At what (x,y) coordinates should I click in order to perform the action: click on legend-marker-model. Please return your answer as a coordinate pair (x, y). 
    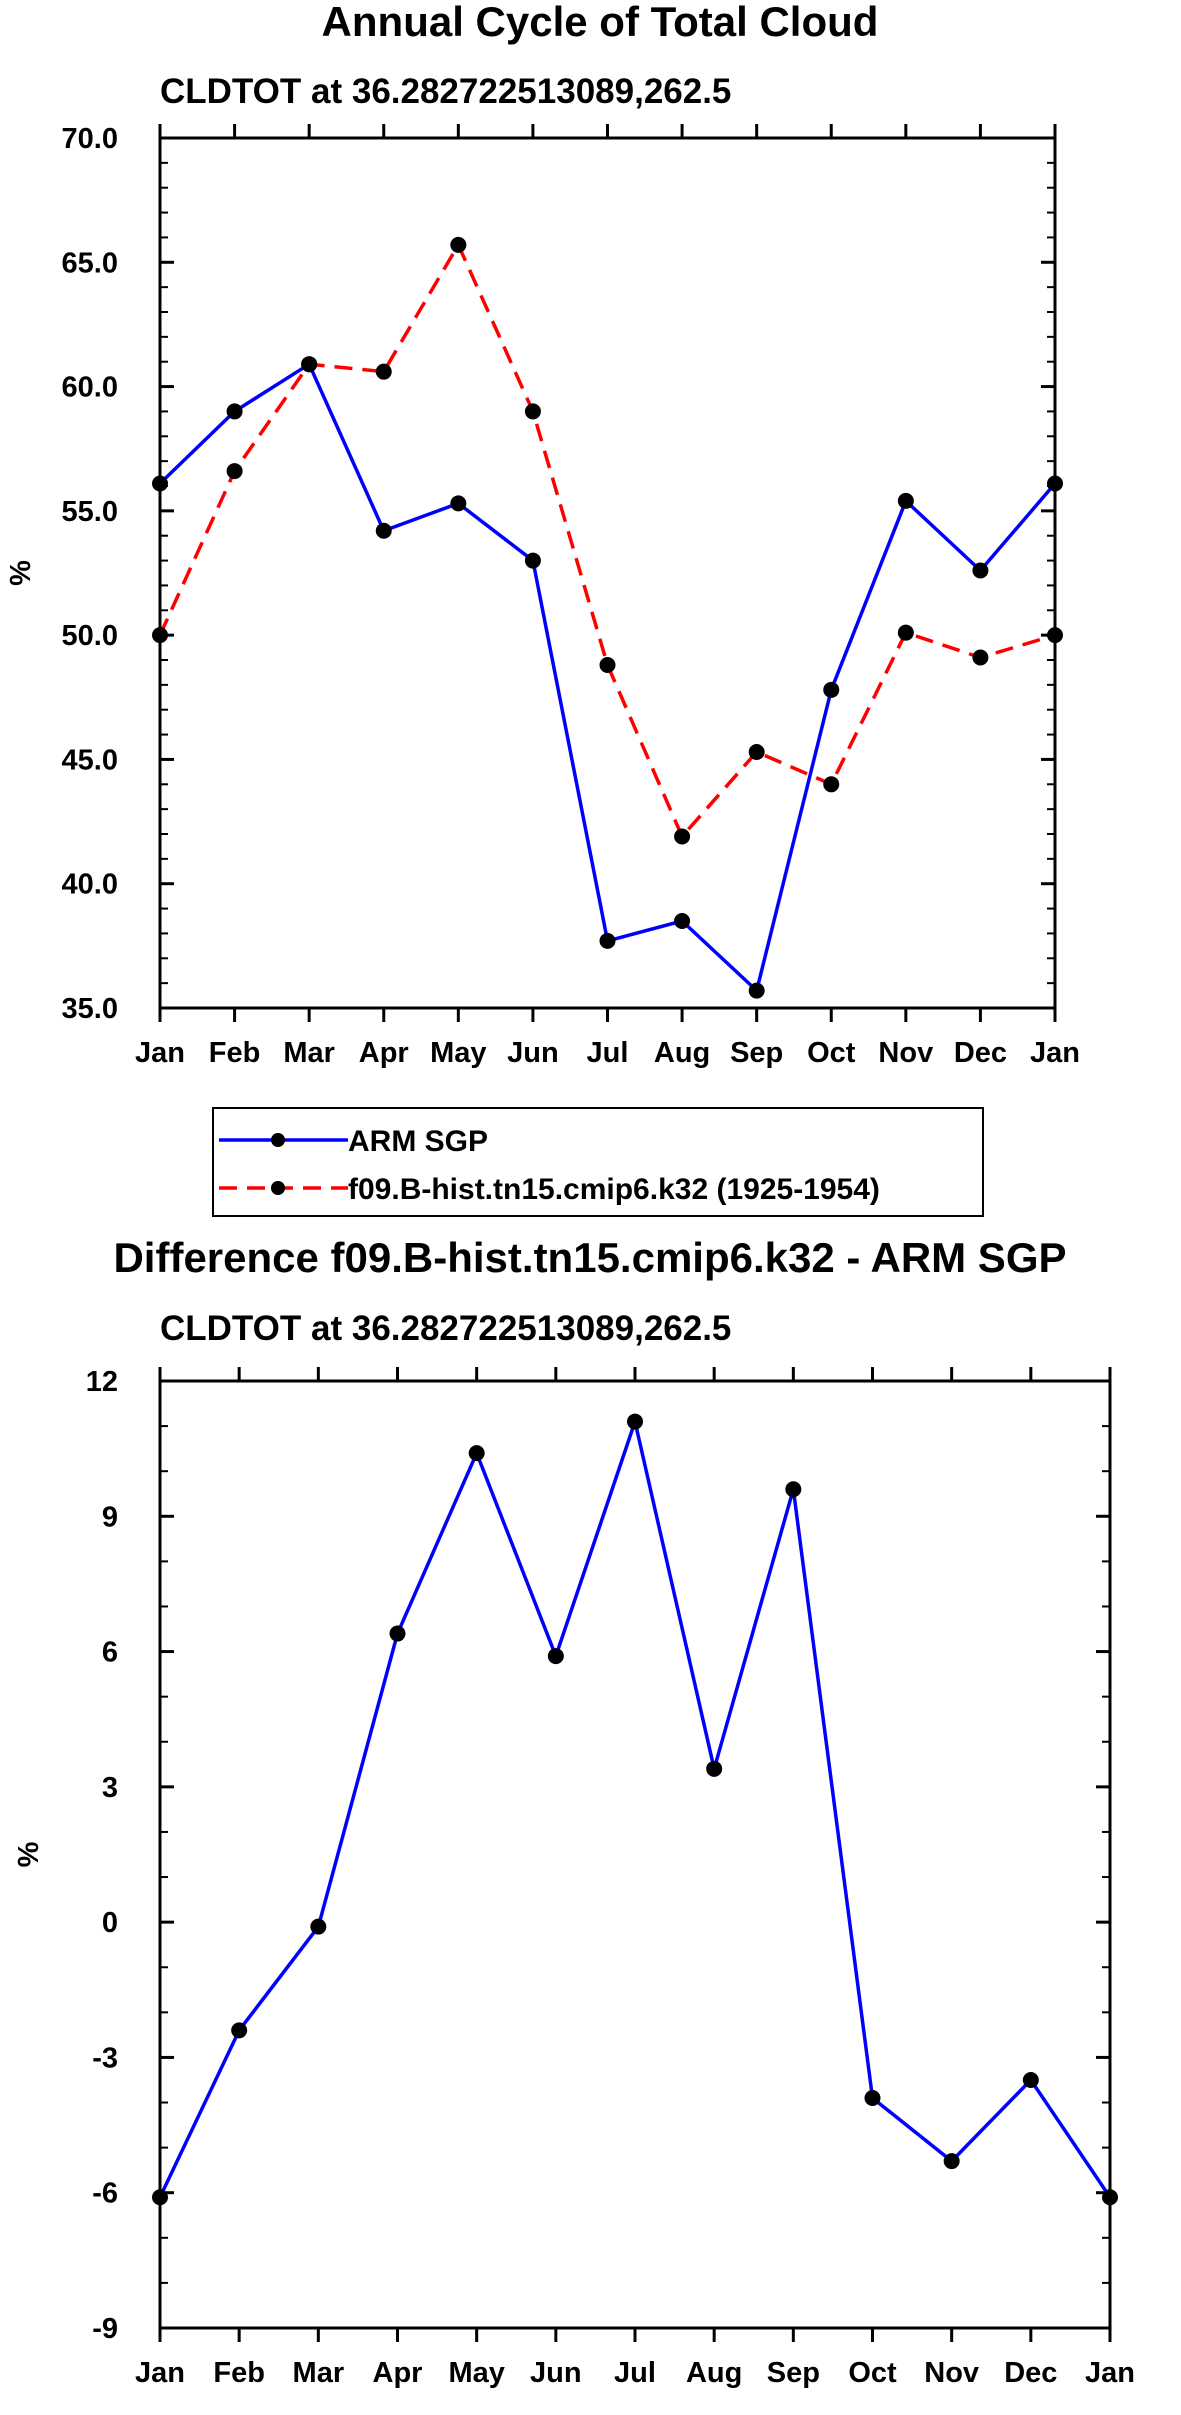
    Looking at the image, I should click on (278, 1188).